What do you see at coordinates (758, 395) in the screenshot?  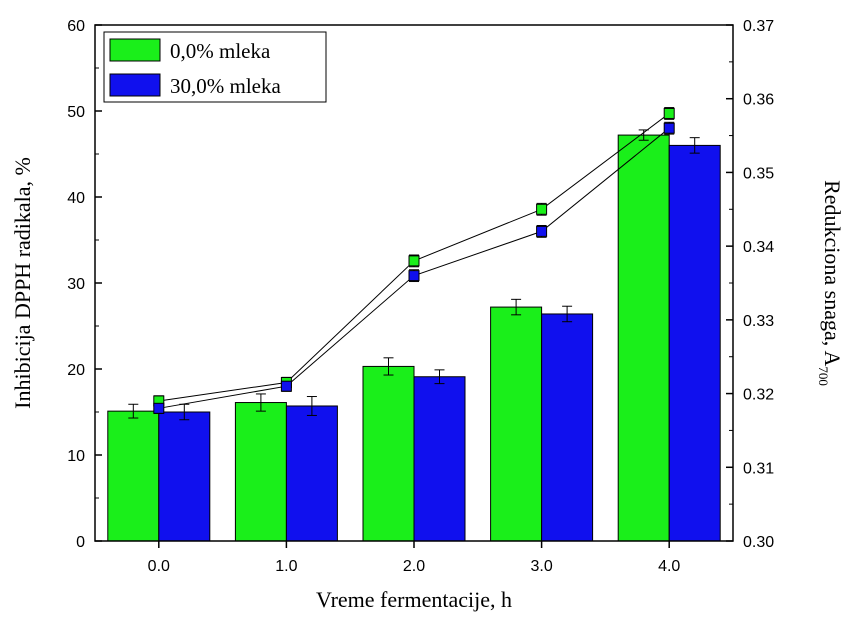 I see `y2-tick-label-2: 0.32` at bounding box center [758, 395].